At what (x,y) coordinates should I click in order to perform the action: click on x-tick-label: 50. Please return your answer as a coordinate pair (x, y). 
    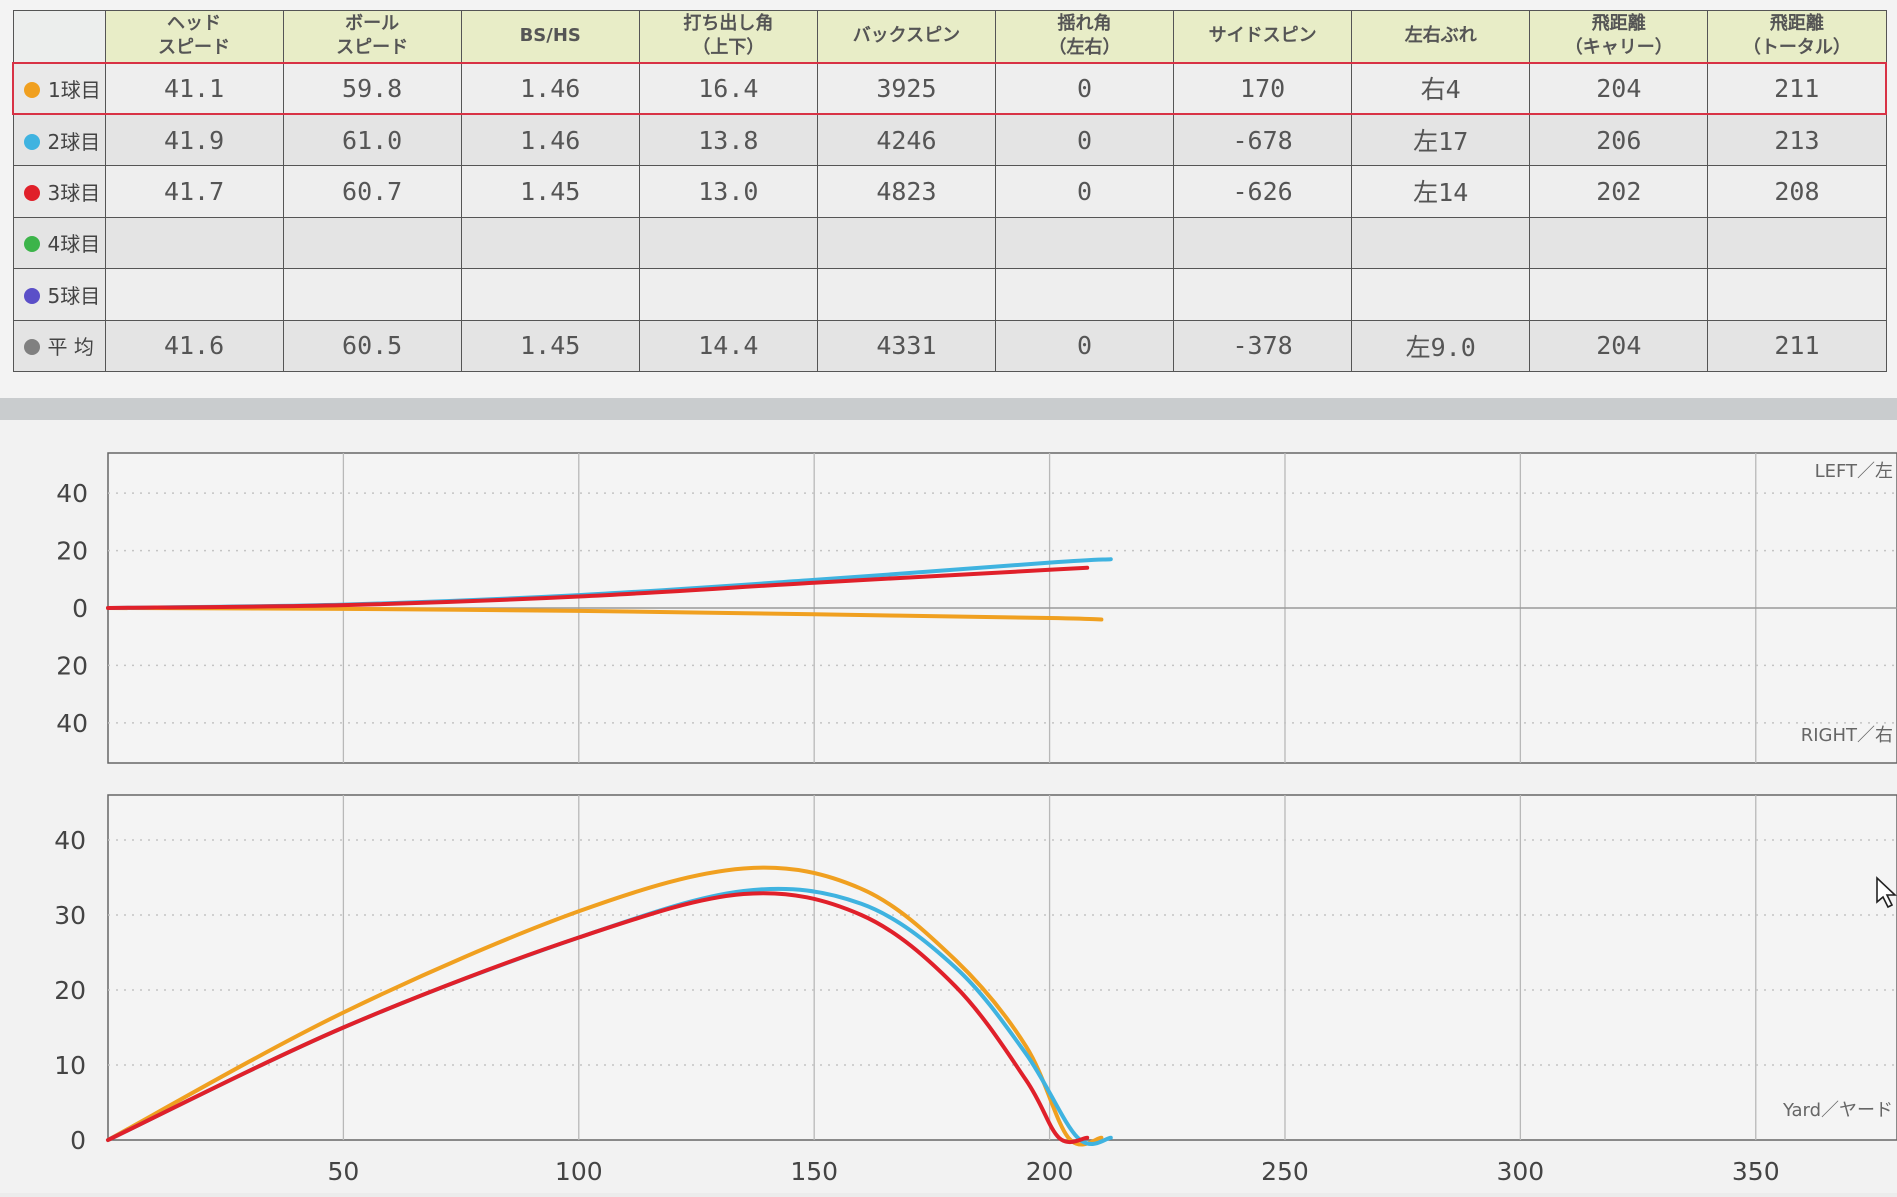
    Looking at the image, I should click on (343, 1171).